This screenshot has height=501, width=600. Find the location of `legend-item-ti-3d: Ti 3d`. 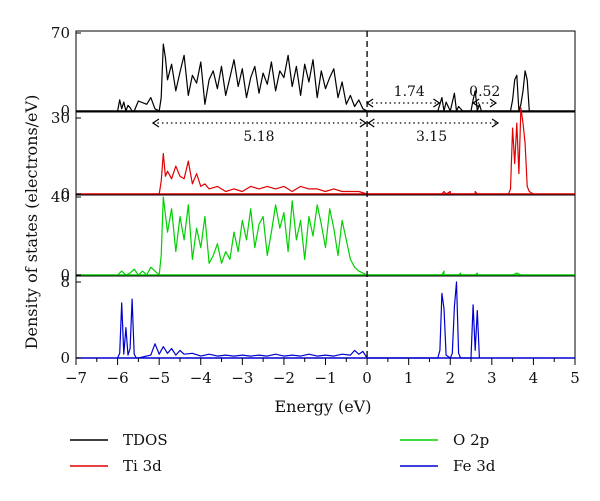

legend-item-ti-3d: Ti 3d is located at coordinates (116, 466).